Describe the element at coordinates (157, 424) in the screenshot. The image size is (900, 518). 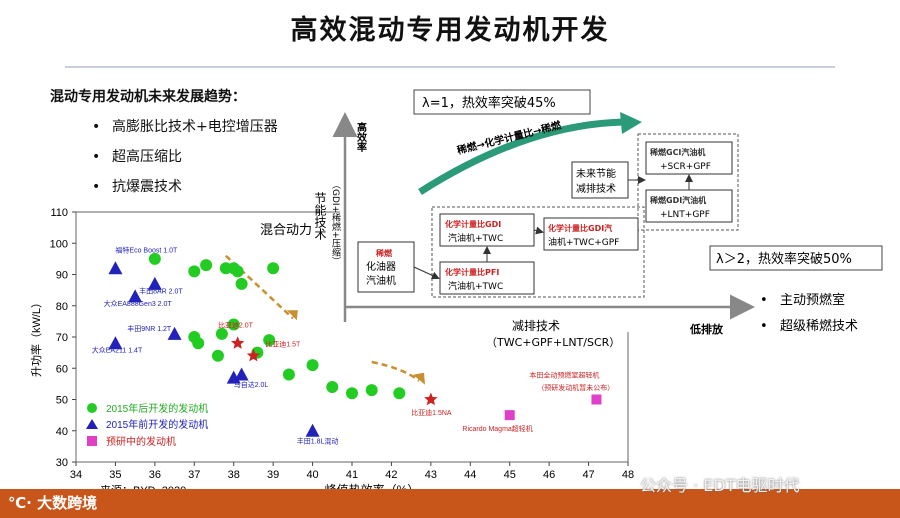
I see `legend-label: 2015年前开发的发动机` at that location.